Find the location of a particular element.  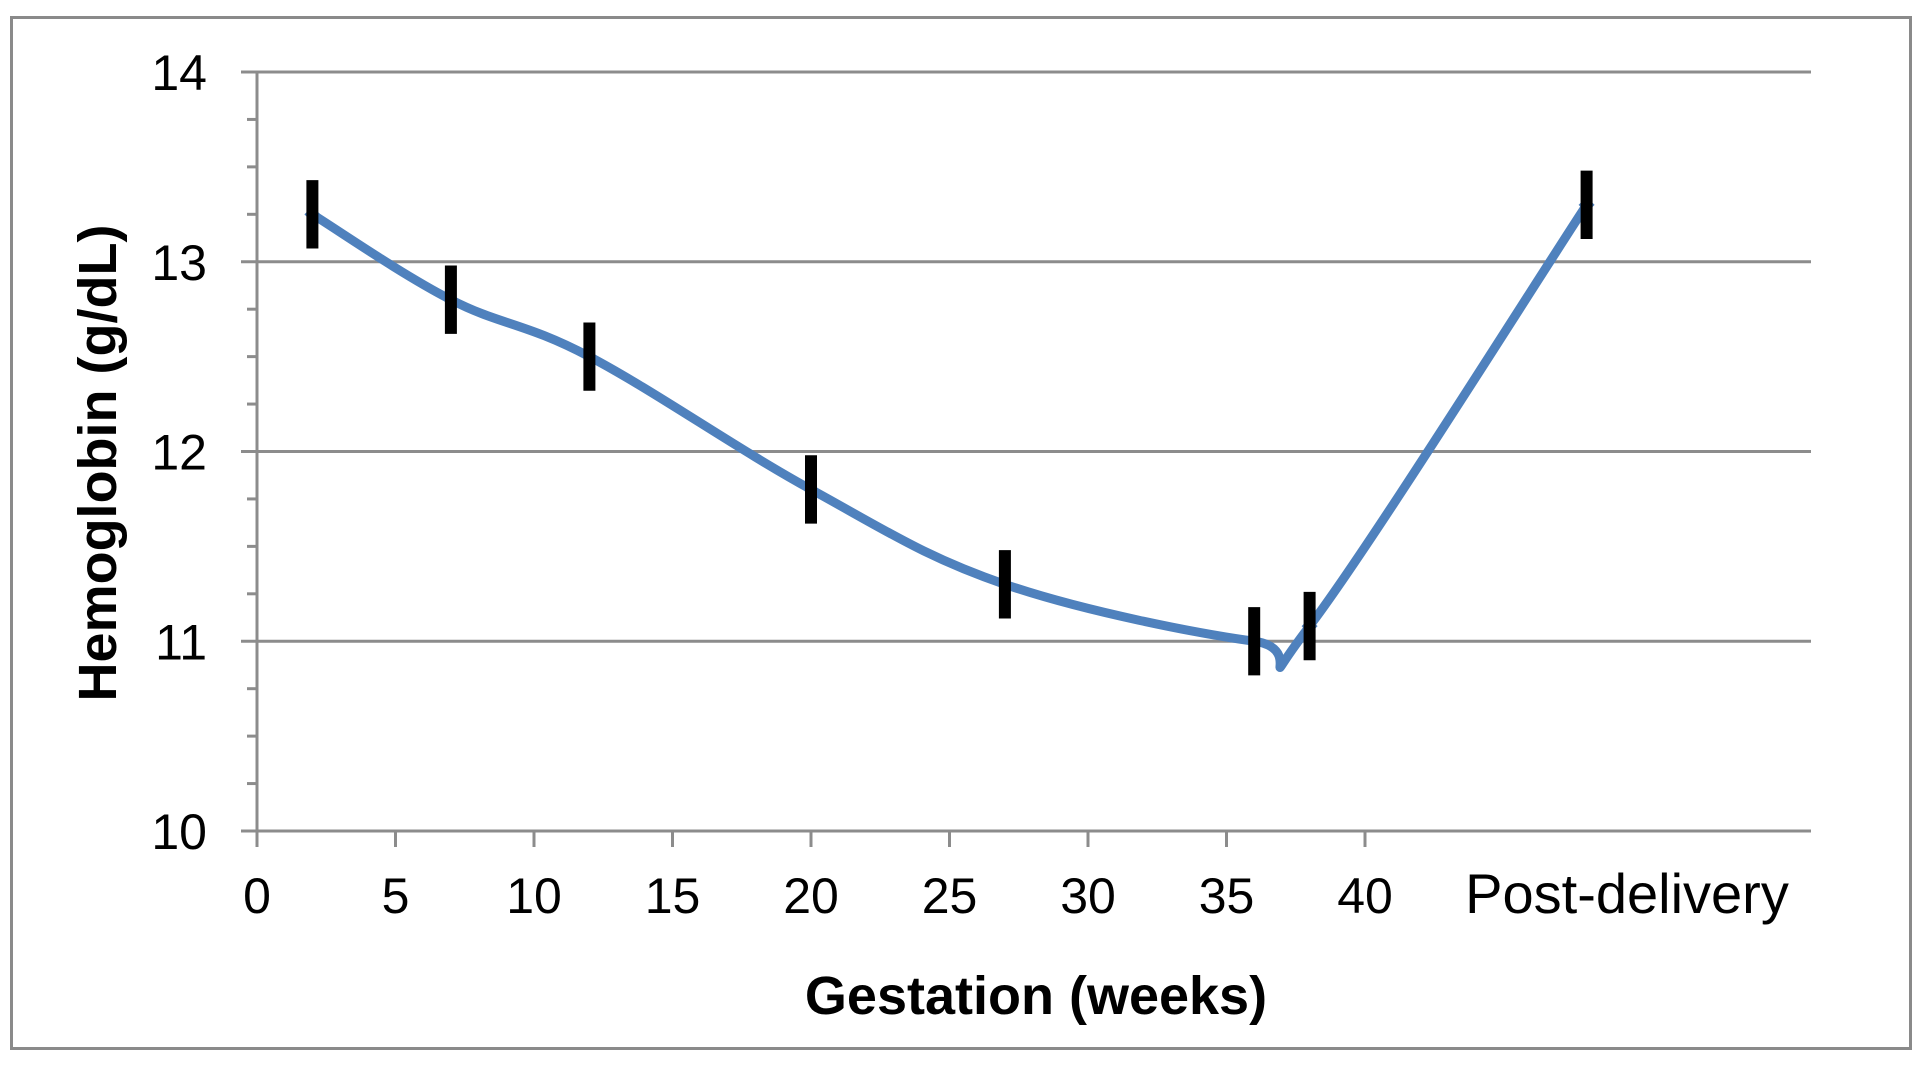

y-tick-label: 14 is located at coordinates (179, 73).